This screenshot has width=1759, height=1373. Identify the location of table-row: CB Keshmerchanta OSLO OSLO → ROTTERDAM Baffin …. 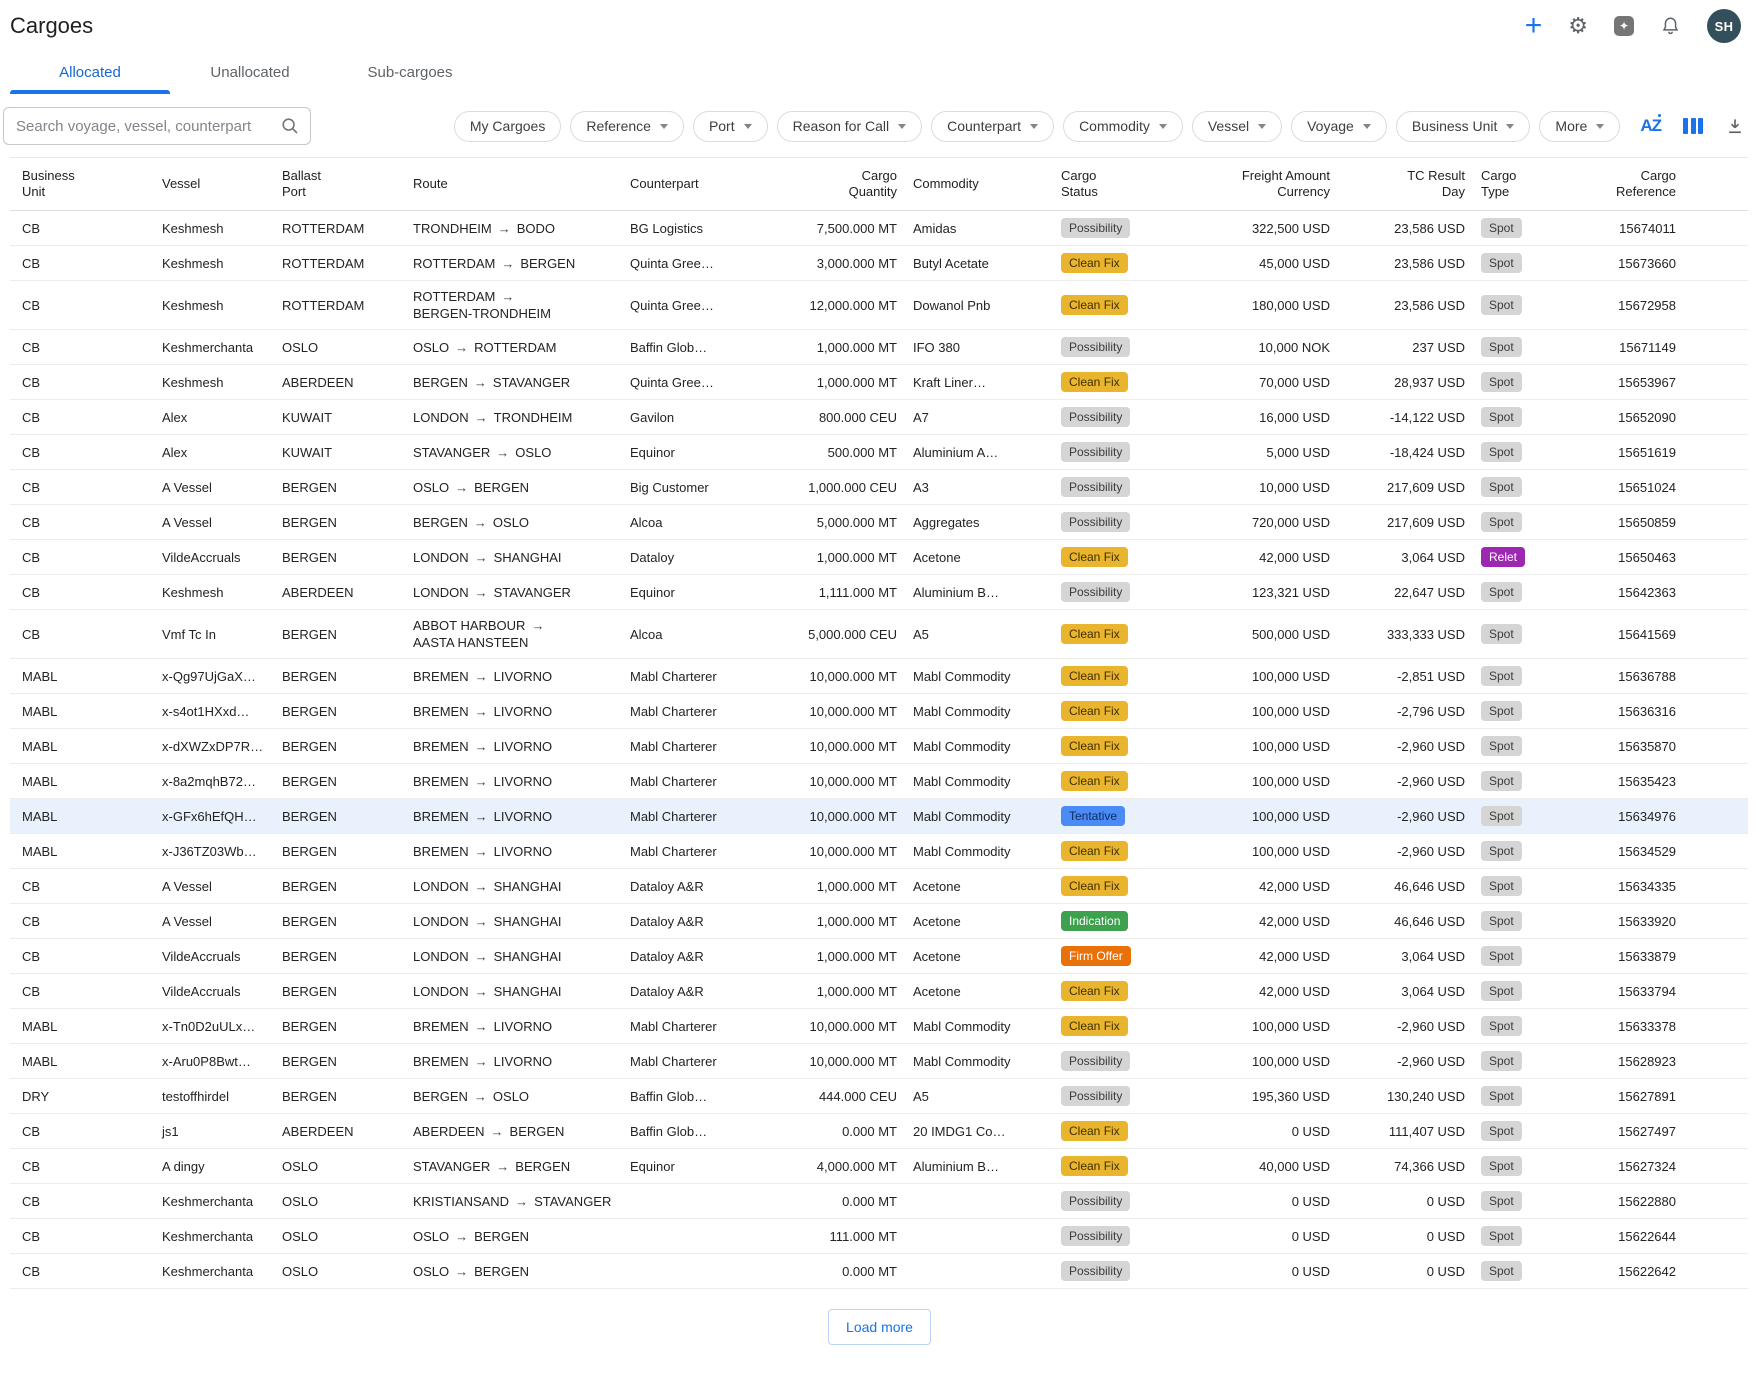
(879, 347).